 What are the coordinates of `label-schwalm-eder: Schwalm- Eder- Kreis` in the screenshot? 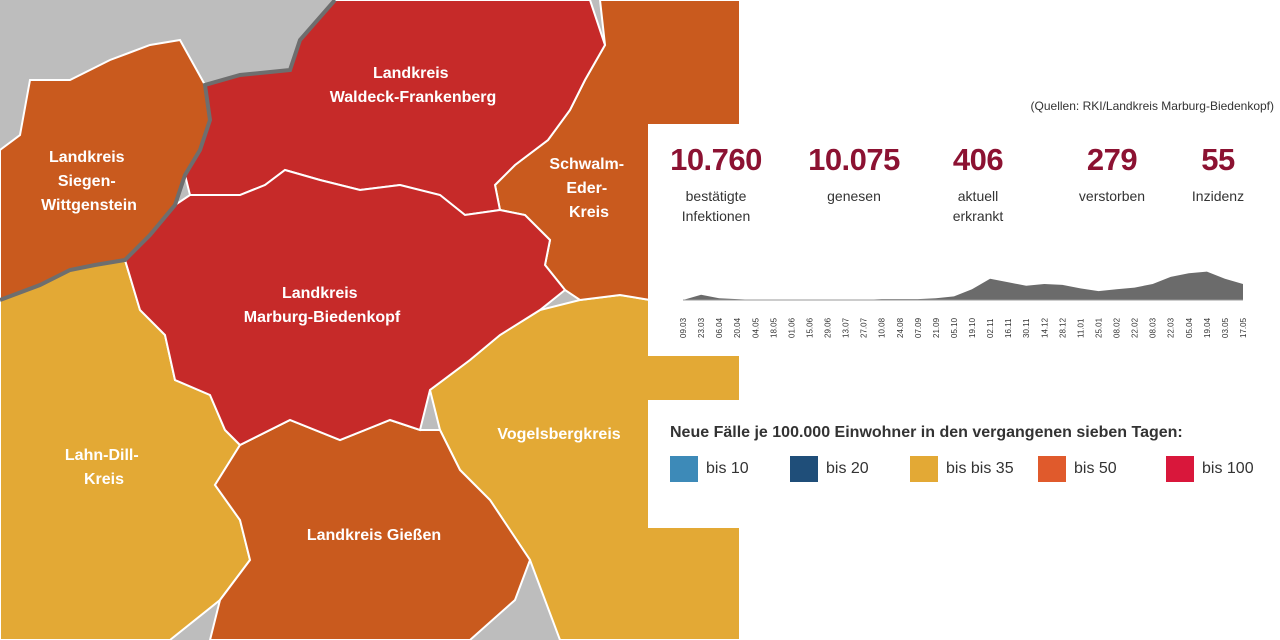 It's located at (588, 188).